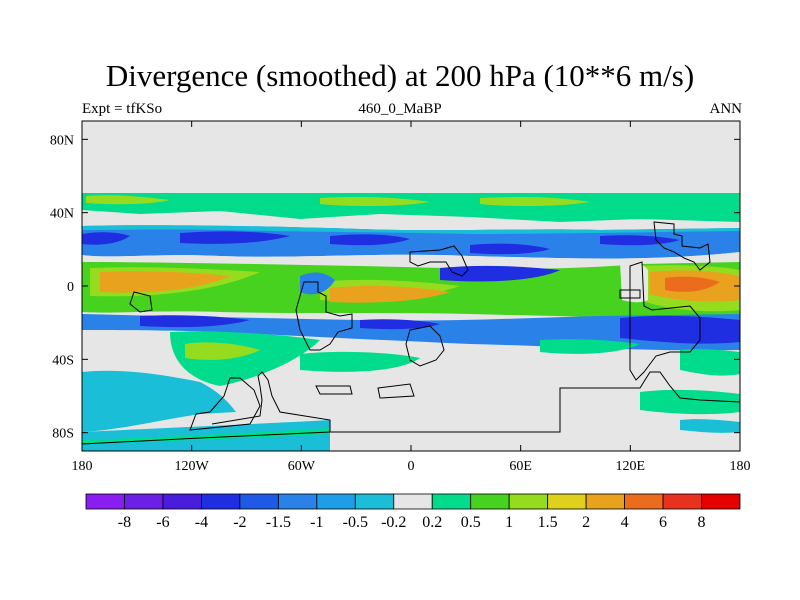 The height and width of the screenshot is (600, 800). What do you see at coordinates (631, 466) in the screenshot?
I see `x-tick-label: 120E` at bounding box center [631, 466].